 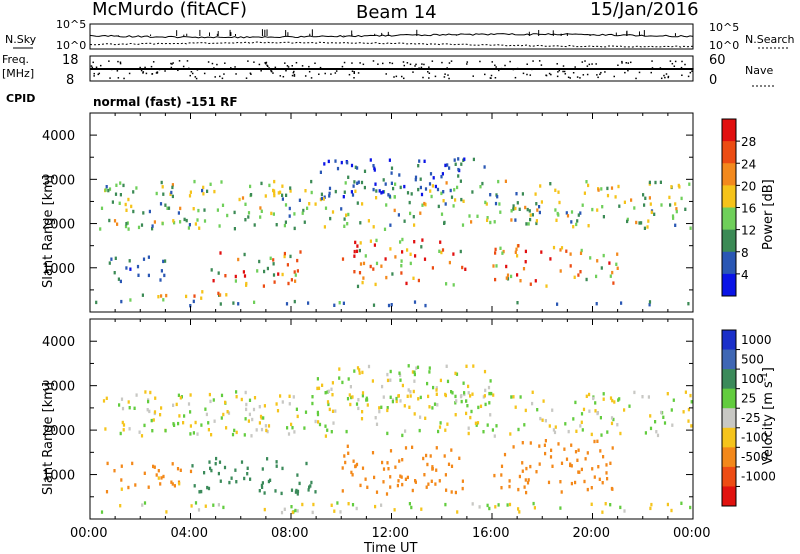 What do you see at coordinates (748, 209) in the screenshot?
I see `power-colorbar-tick-label: 16` at bounding box center [748, 209].